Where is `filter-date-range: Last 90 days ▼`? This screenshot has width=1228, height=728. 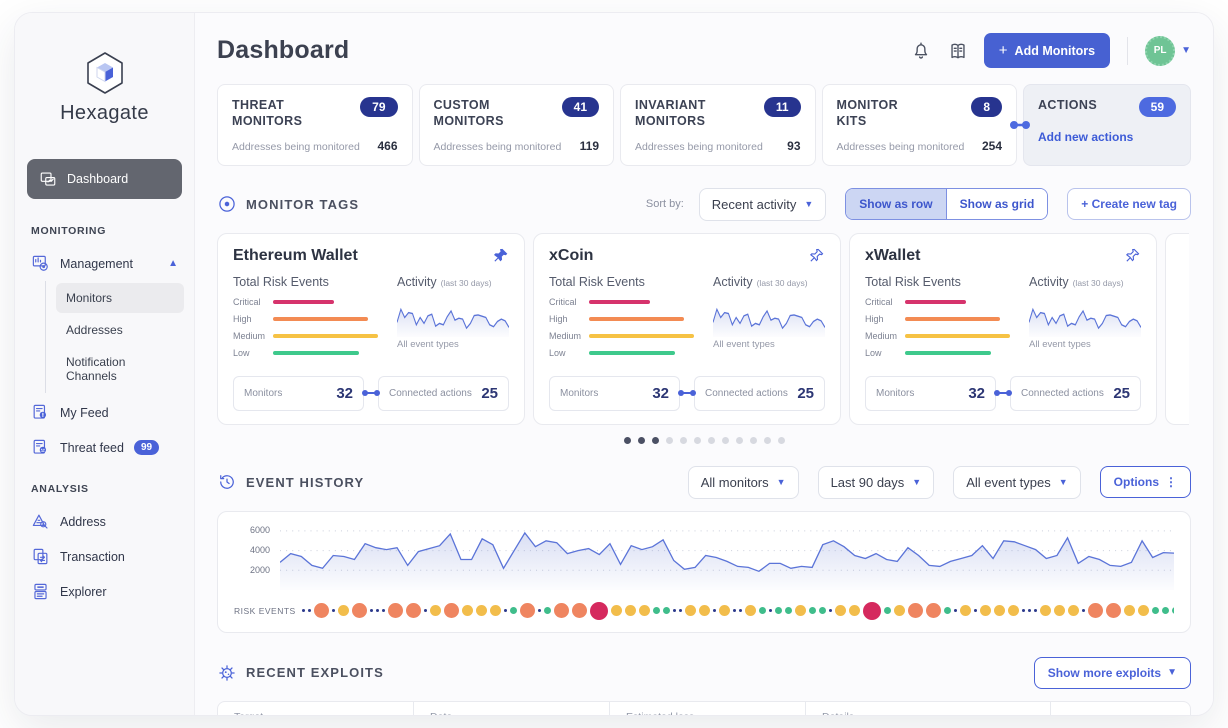 filter-date-range: Last 90 days ▼ is located at coordinates (876, 482).